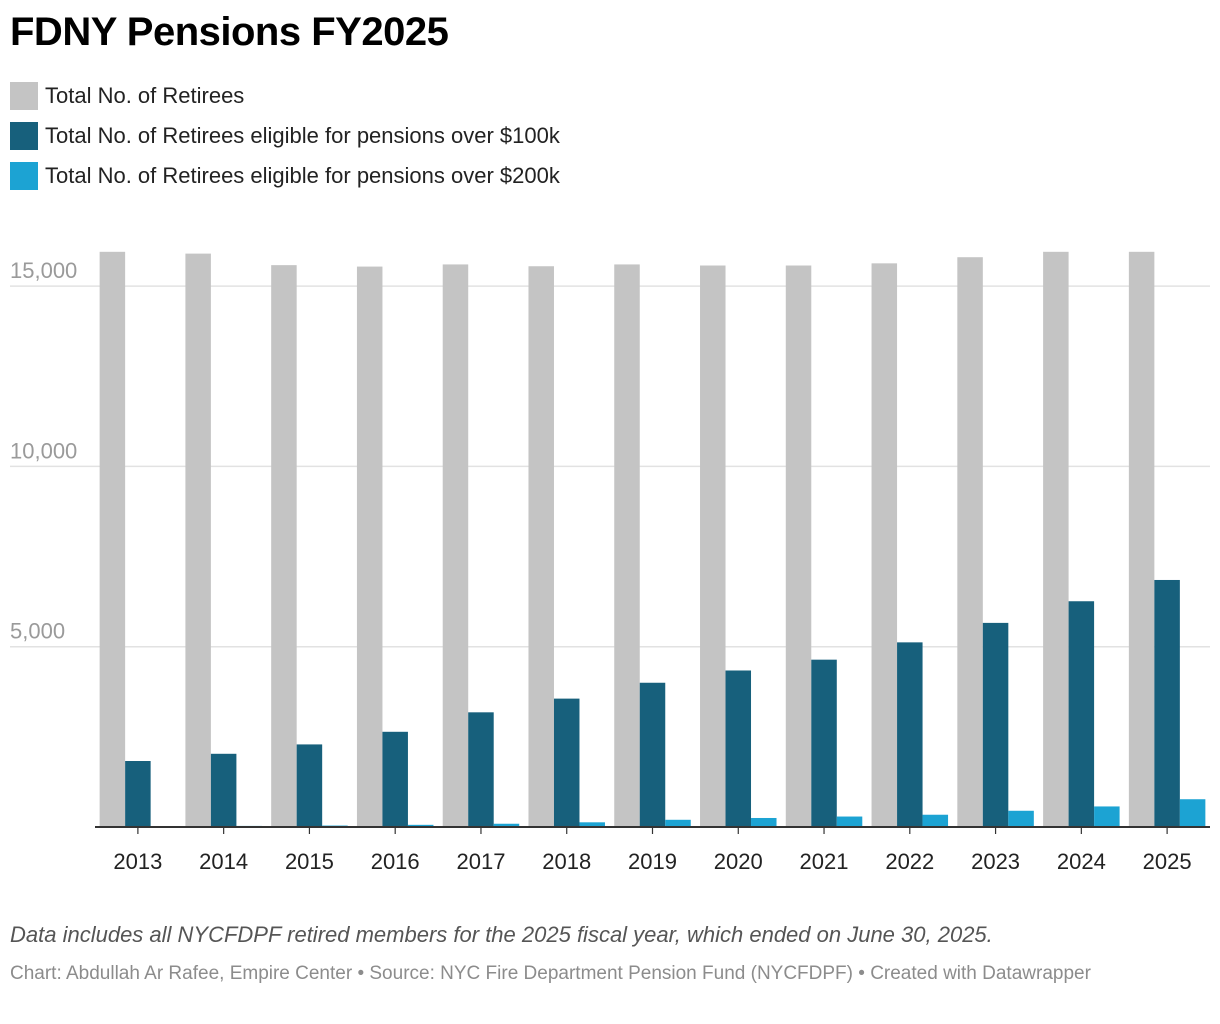 This screenshot has width=1220, height=1024. I want to click on x-tick-label: 2025, so click(1167, 861).